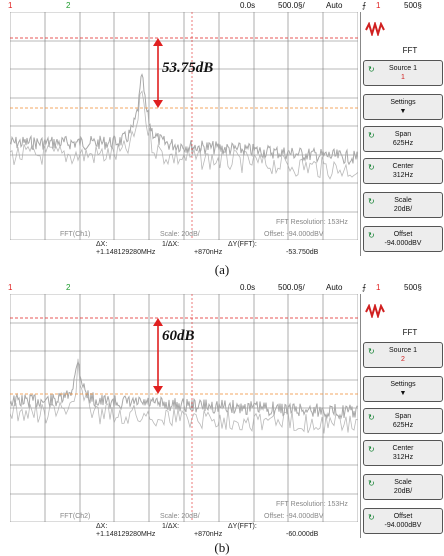  What do you see at coordinates (302, 534) in the screenshot?
I see `delta-y-value: -60.000dB` at bounding box center [302, 534].